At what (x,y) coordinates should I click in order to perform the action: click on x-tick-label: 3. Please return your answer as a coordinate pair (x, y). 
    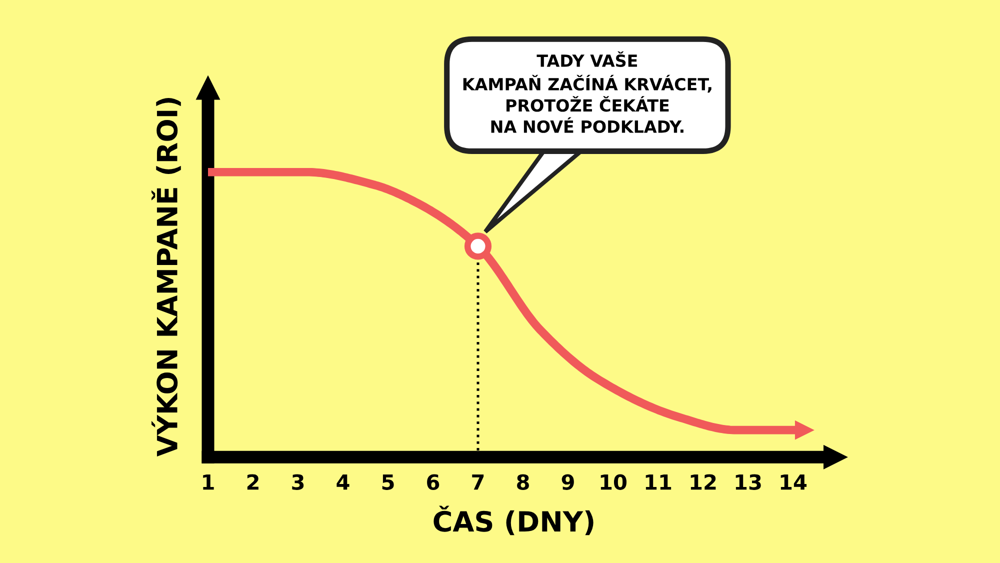
    Looking at the image, I should click on (298, 482).